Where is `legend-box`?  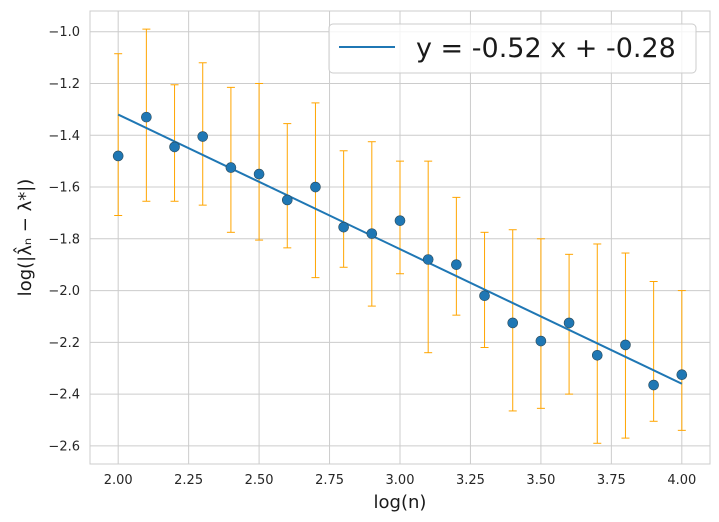 legend-box is located at coordinates (512, 48).